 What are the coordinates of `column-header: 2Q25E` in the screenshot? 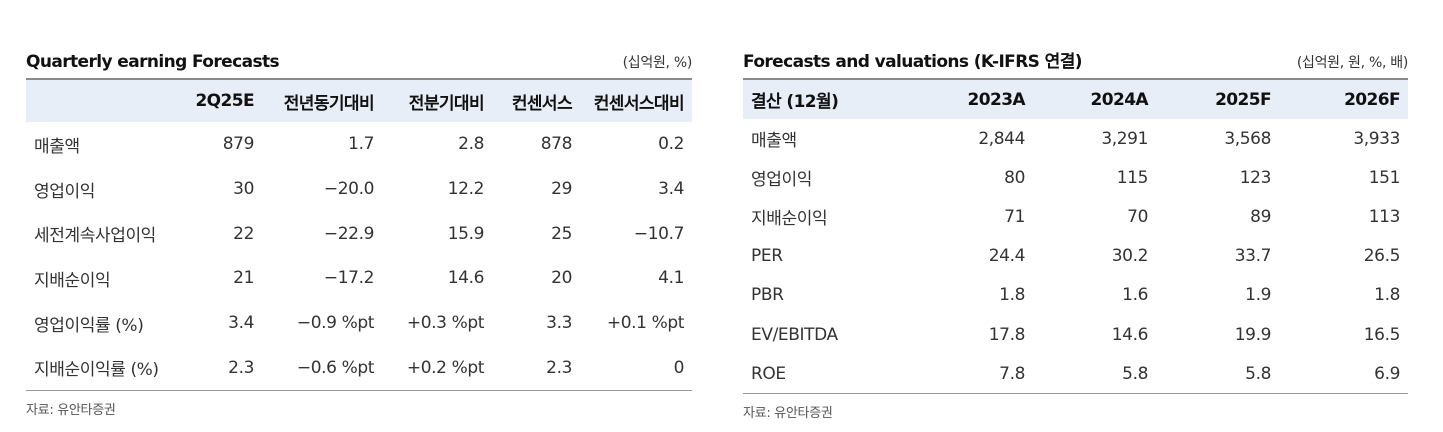 It's located at (224, 101).